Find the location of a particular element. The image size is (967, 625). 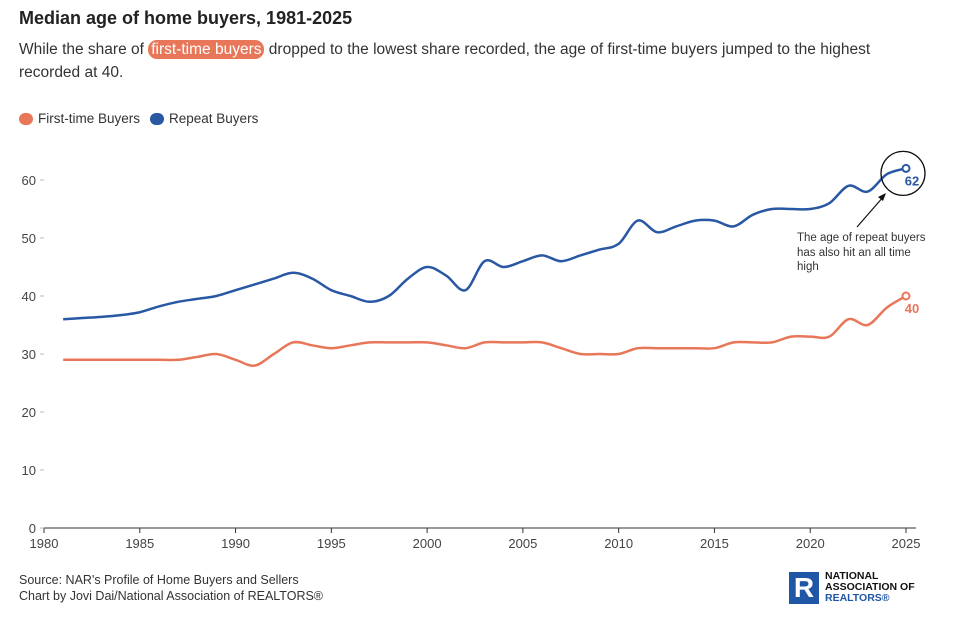

x-tick-label: 2025 is located at coordinates (906, 543).